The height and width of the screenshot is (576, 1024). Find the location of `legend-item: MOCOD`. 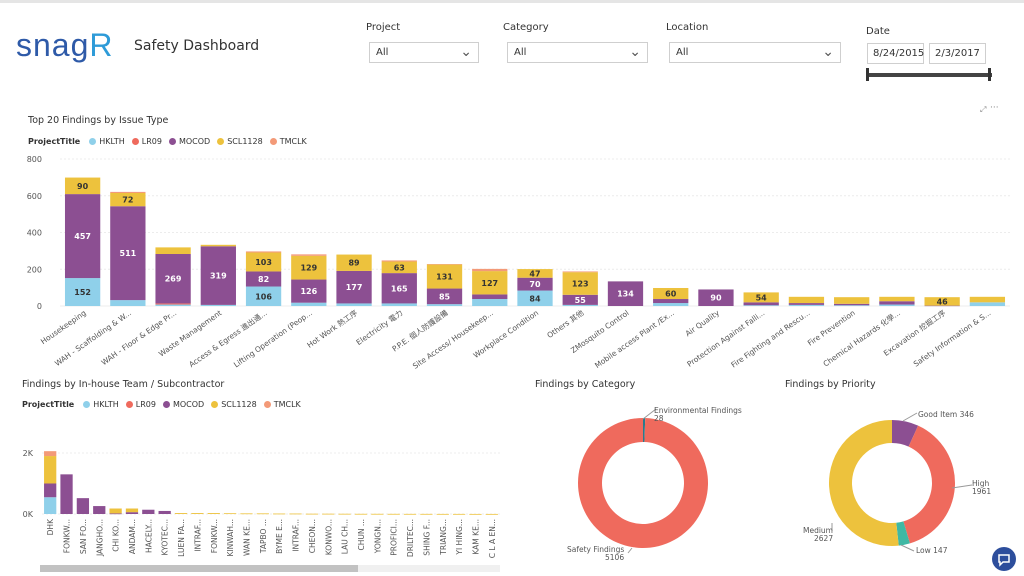

legend-item: MOCOD is located at coordinates (189, 141).